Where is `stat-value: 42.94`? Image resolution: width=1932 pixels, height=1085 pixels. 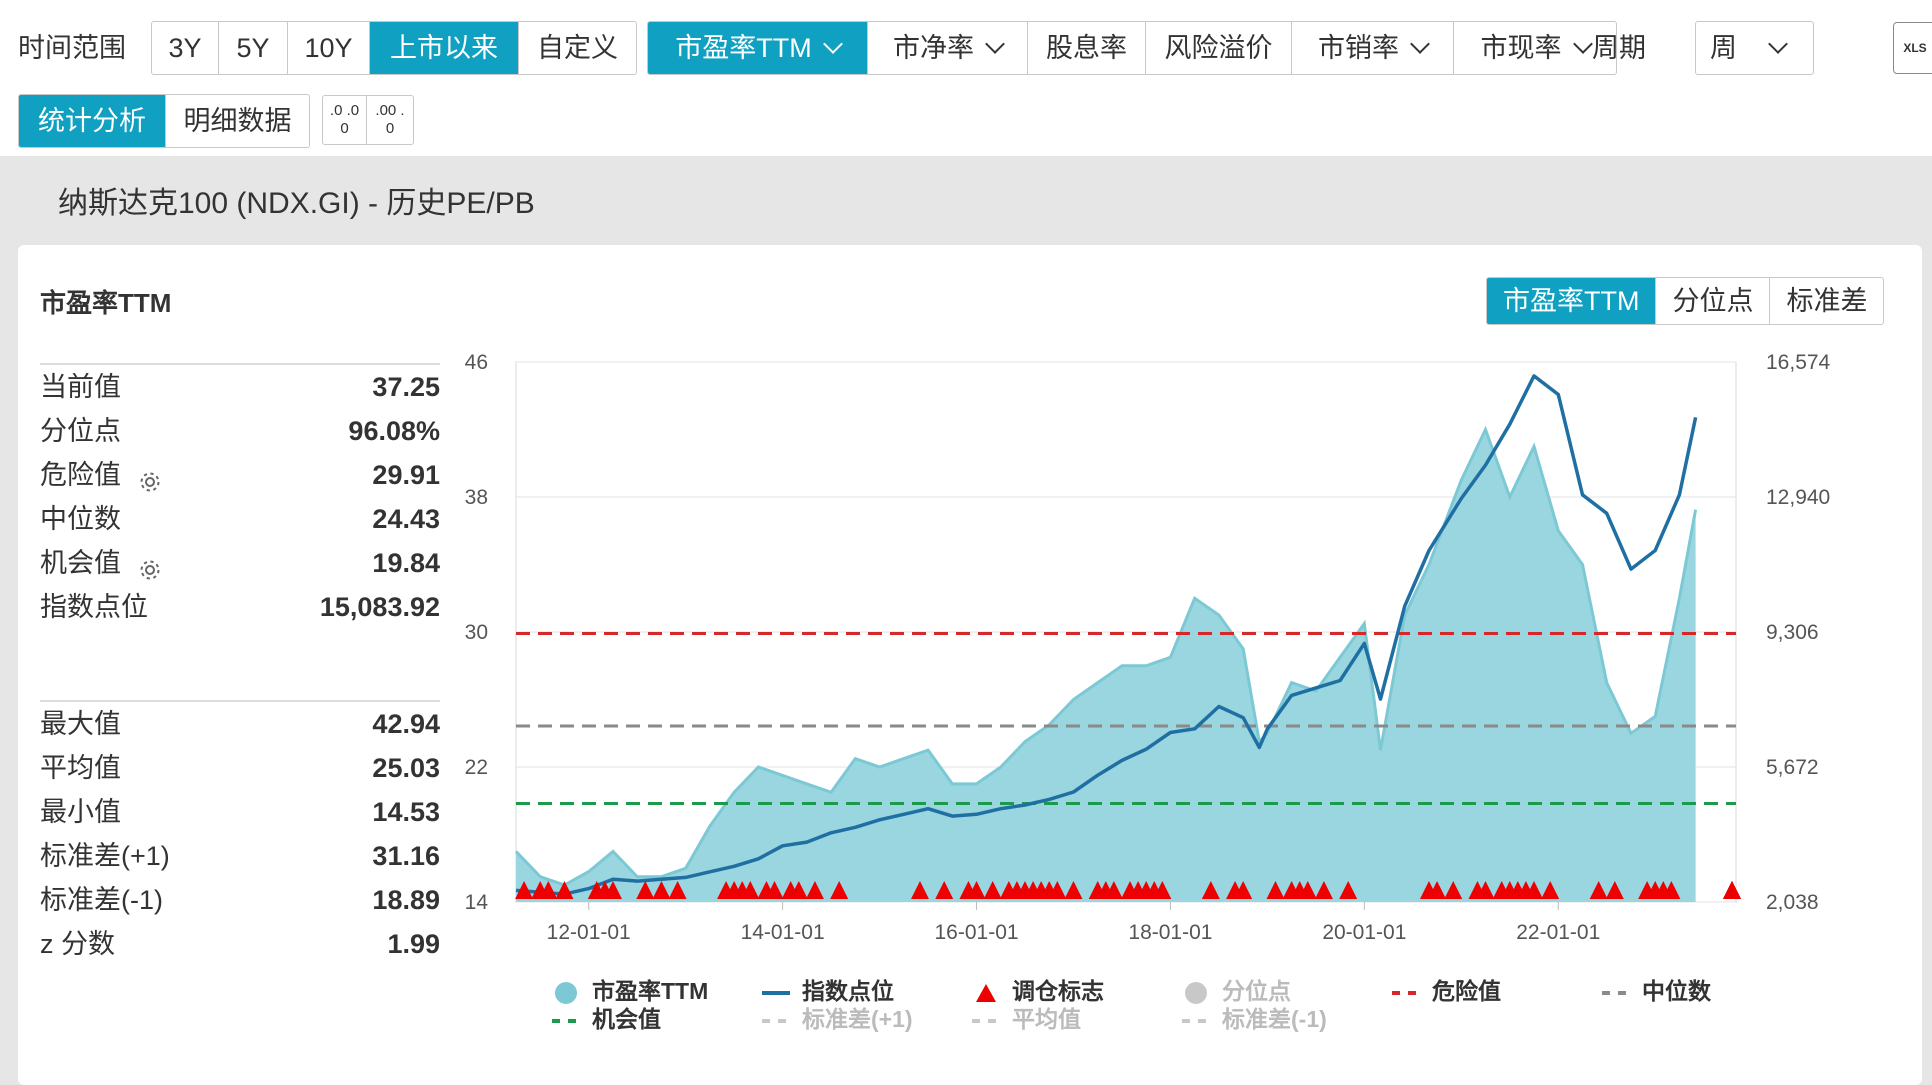
stat-value: 42.94 is located at coordinates (406, 724).